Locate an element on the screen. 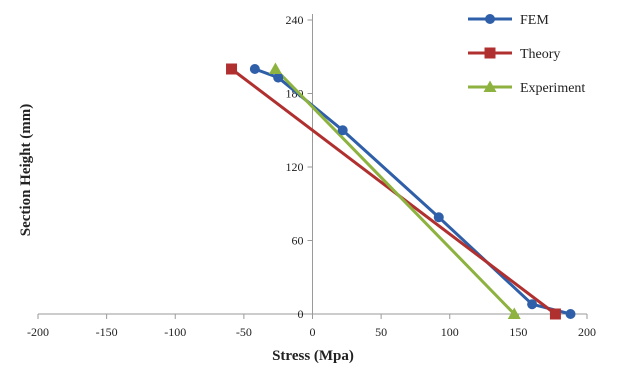 The image size is (617, 367). legend-label-fem: FEM is located at coordinates (534, 20).